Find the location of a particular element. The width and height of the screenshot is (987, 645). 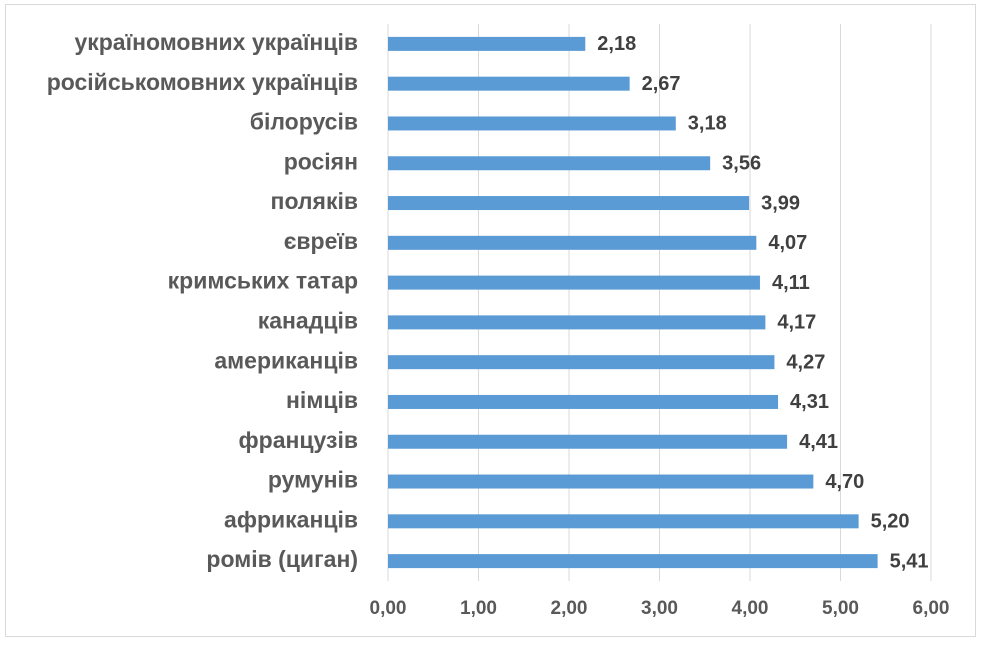

value-label: 3,56 is located at coordinates (741, 164).